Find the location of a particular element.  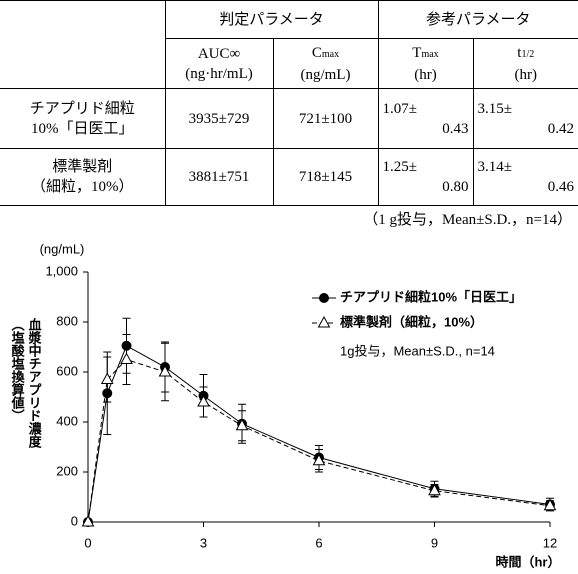

x-tick-label: 9 is located at coordinates (434, 542).